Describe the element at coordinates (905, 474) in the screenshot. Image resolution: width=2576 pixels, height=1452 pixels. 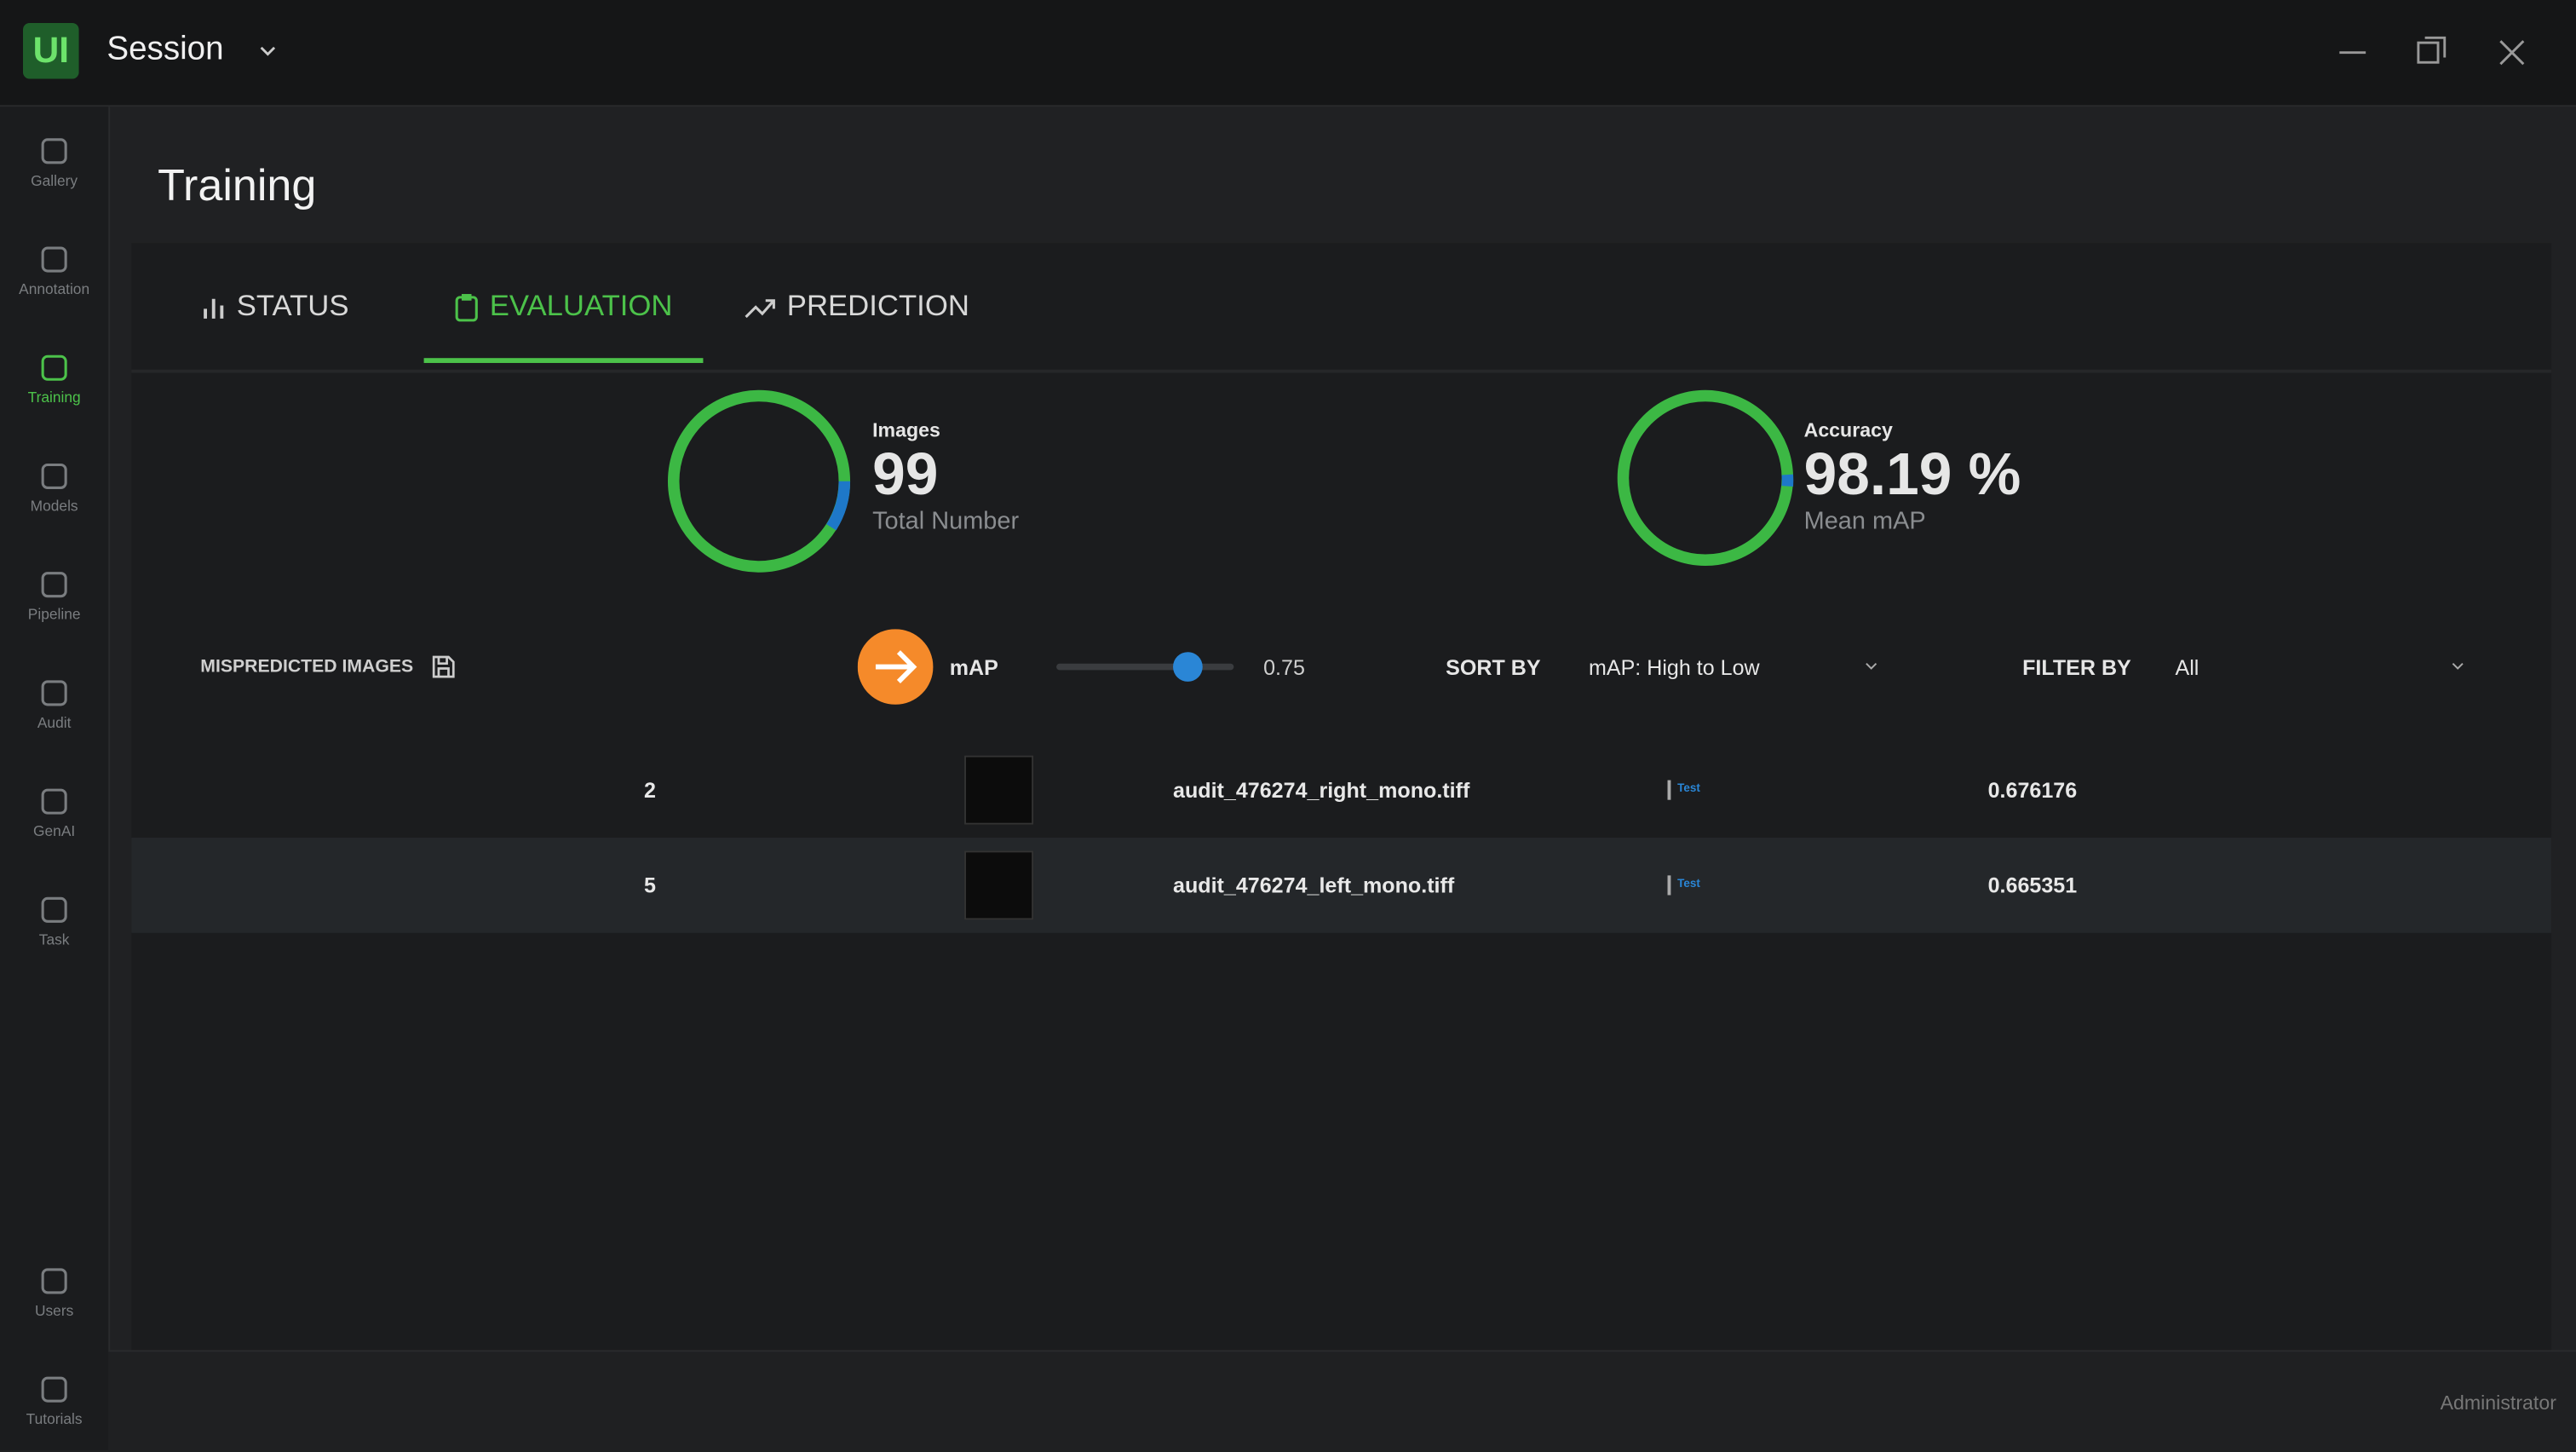
I see `stat-value: 99` at that location.